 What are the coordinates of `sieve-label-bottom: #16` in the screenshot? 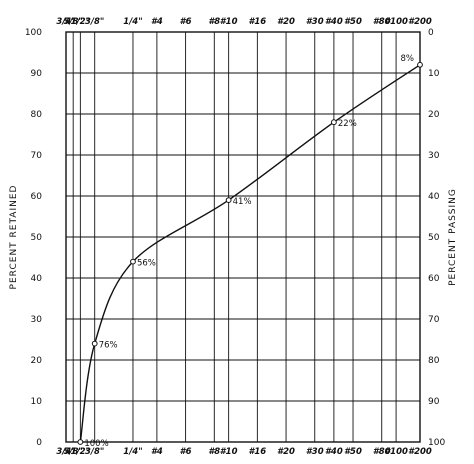 It's located at (257, 452).